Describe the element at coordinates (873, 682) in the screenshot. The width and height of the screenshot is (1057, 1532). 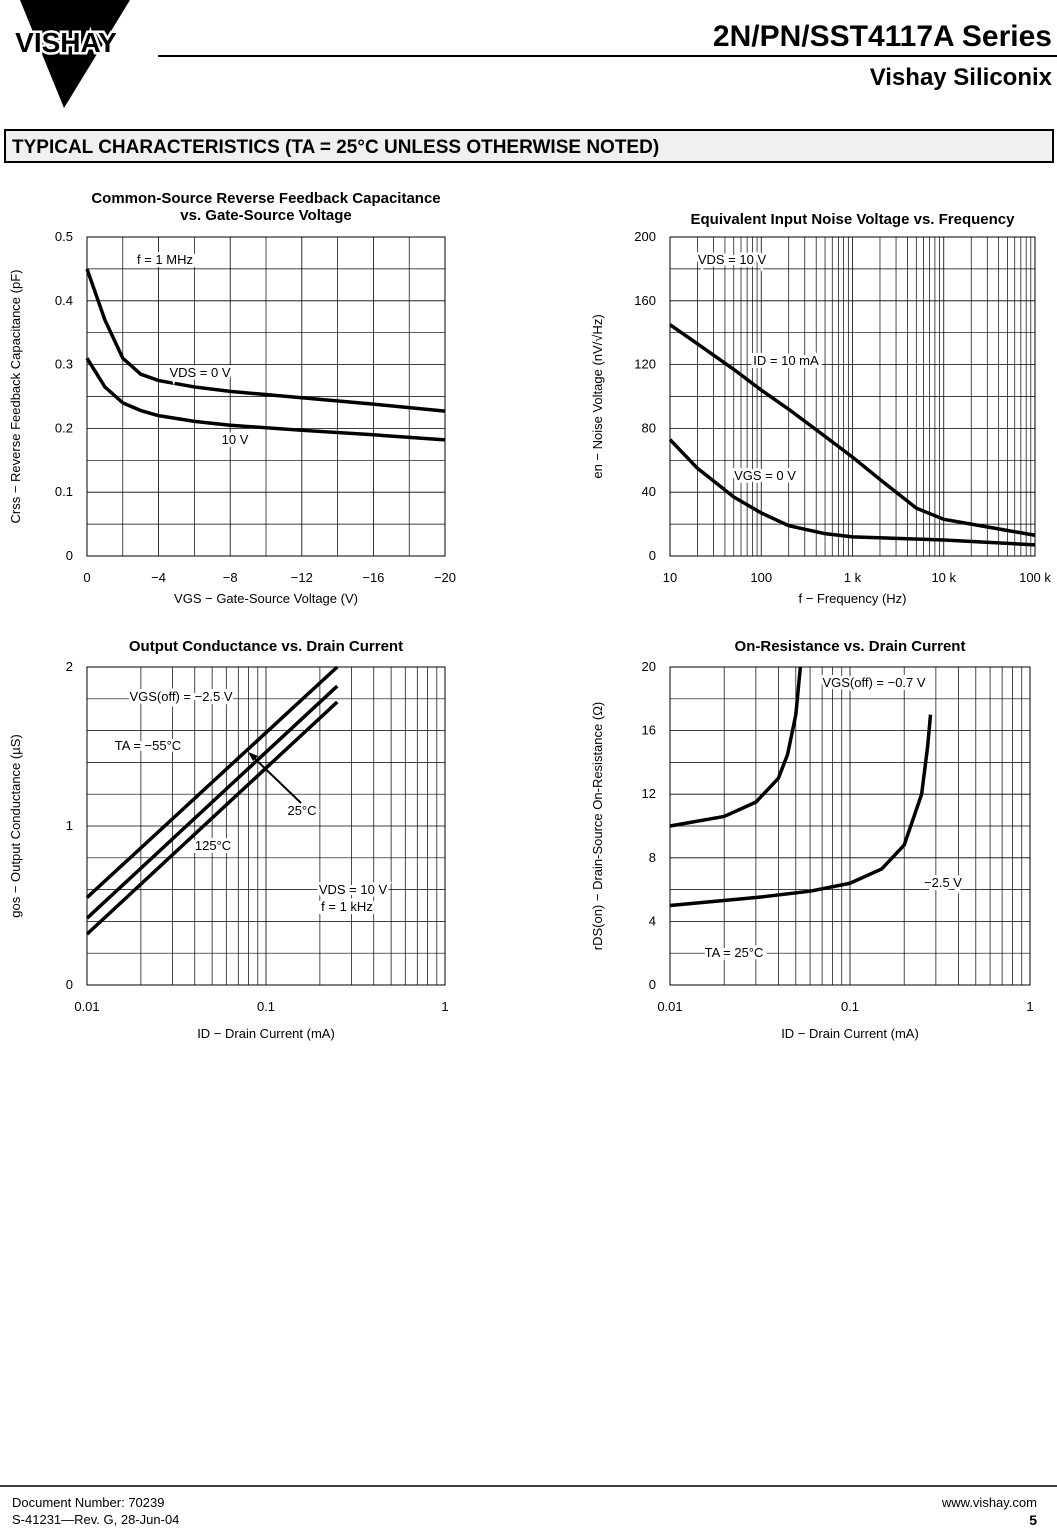
I see `series-label: VGS(off) = −0.7 V` at that location.